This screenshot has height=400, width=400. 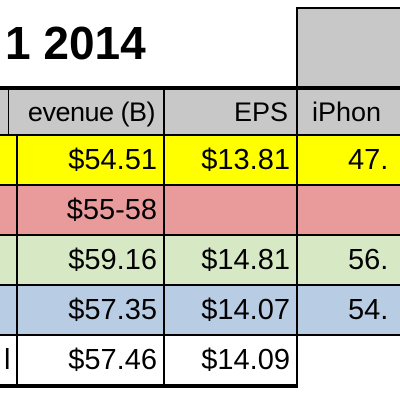 I want to click on header-revenue: evenue (B), so click(x=85, y=112).